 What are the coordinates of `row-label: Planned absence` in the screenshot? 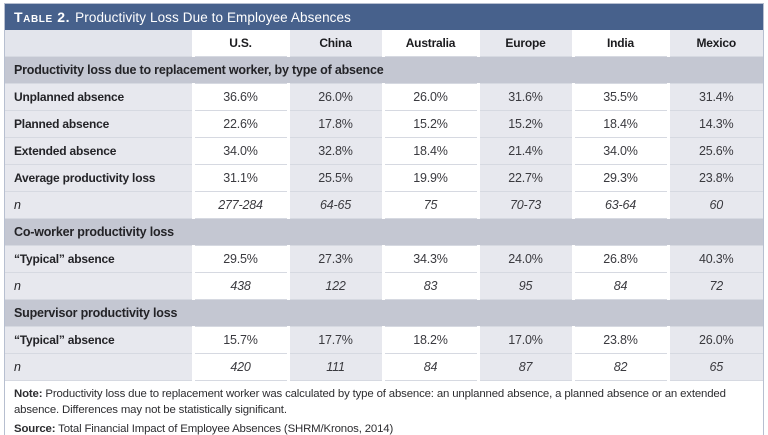 It's located at (100, 124).